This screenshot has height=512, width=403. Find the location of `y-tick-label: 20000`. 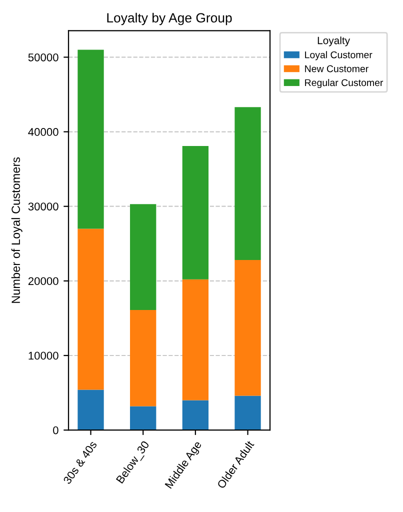

y-tick-label: 20000 is located at coordinates (43, 281).